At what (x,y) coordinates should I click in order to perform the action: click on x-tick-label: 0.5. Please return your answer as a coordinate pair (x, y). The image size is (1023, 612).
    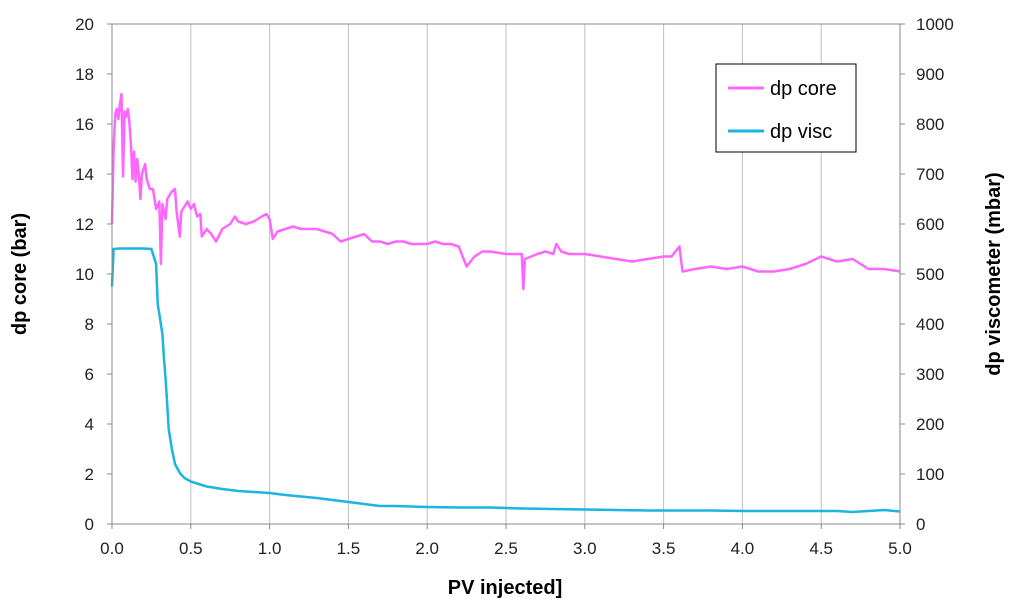
    Looking at the image, I should click on (191, 548).